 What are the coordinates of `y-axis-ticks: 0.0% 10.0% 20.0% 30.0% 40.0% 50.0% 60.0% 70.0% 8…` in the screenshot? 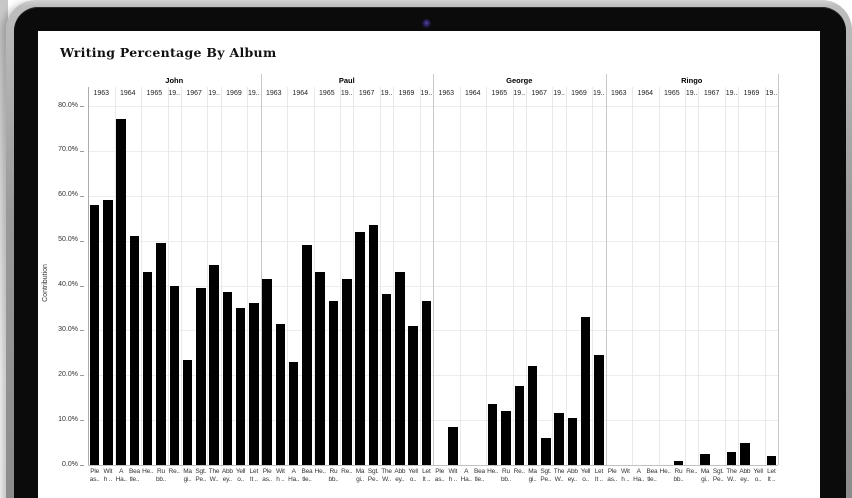 It's located at (61, 271).